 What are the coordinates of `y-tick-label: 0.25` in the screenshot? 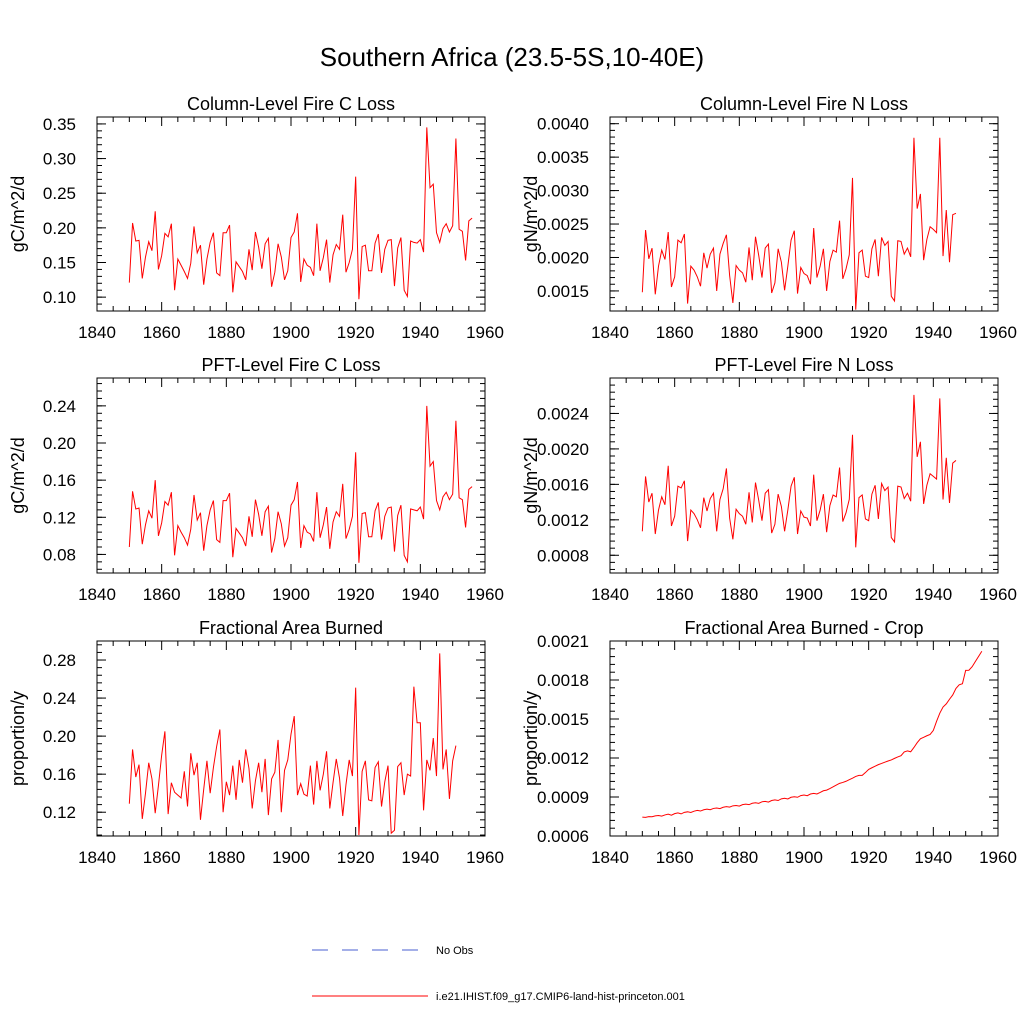 It's located at (59, 193).